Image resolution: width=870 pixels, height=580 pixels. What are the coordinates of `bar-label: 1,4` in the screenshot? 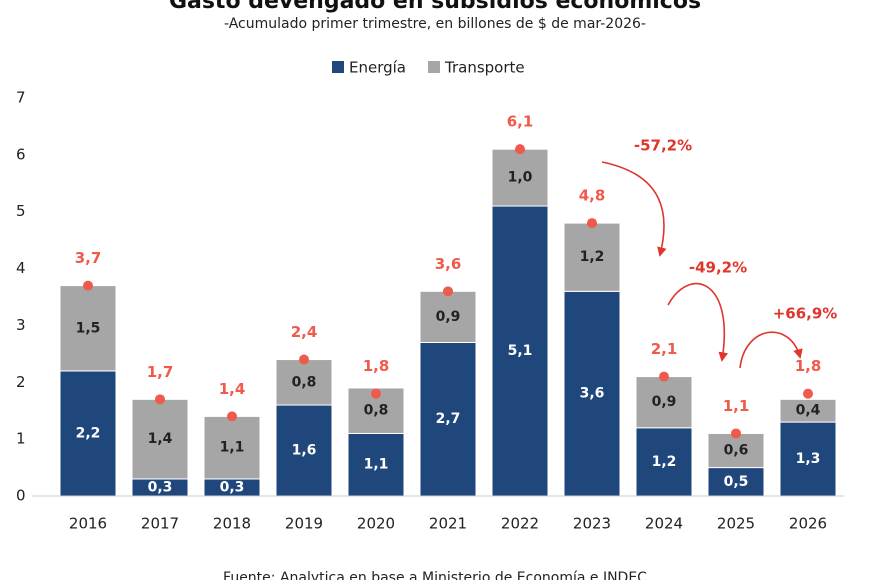 It's located at (160, 439).